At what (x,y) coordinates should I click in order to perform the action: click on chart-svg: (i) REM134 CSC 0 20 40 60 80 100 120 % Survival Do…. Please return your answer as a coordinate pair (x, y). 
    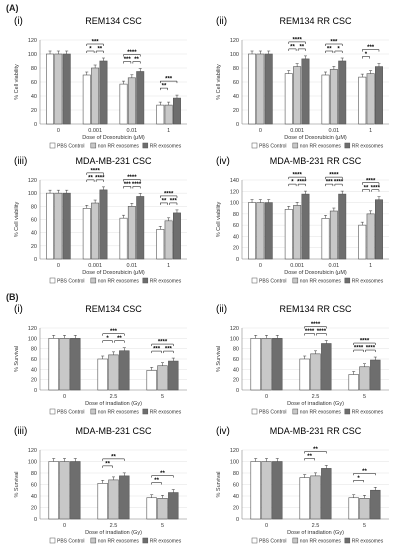
    Looking at the image, I should click on (100, 360).